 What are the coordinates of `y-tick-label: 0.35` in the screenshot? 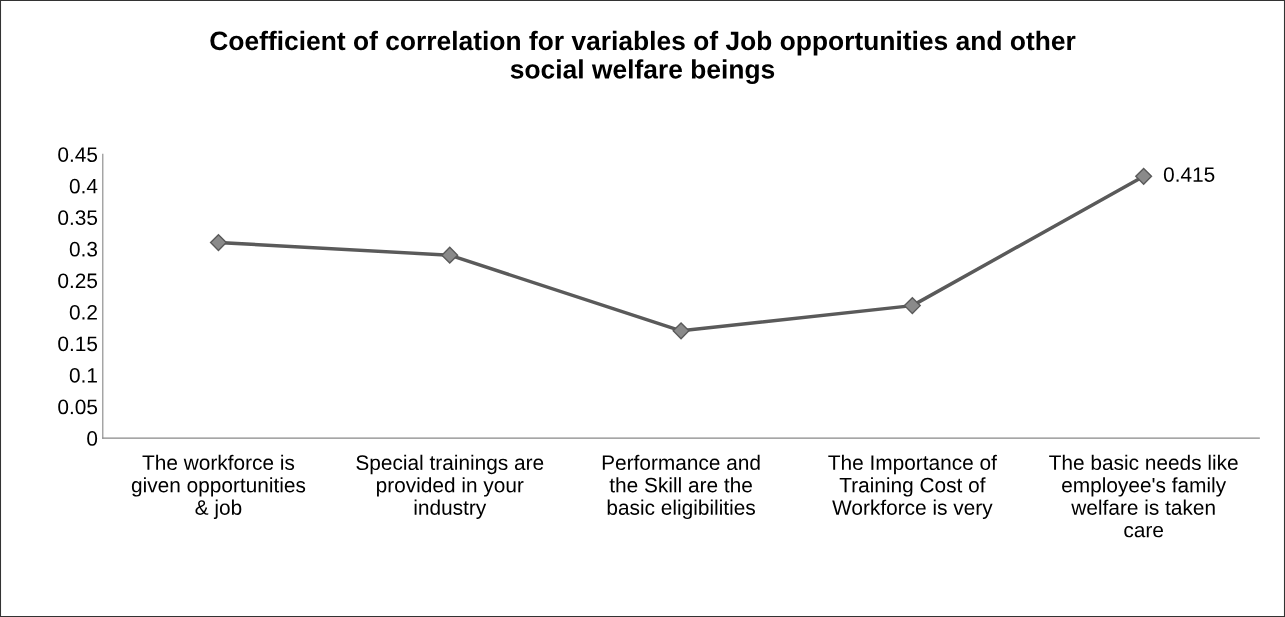 It's located at (78, 218).